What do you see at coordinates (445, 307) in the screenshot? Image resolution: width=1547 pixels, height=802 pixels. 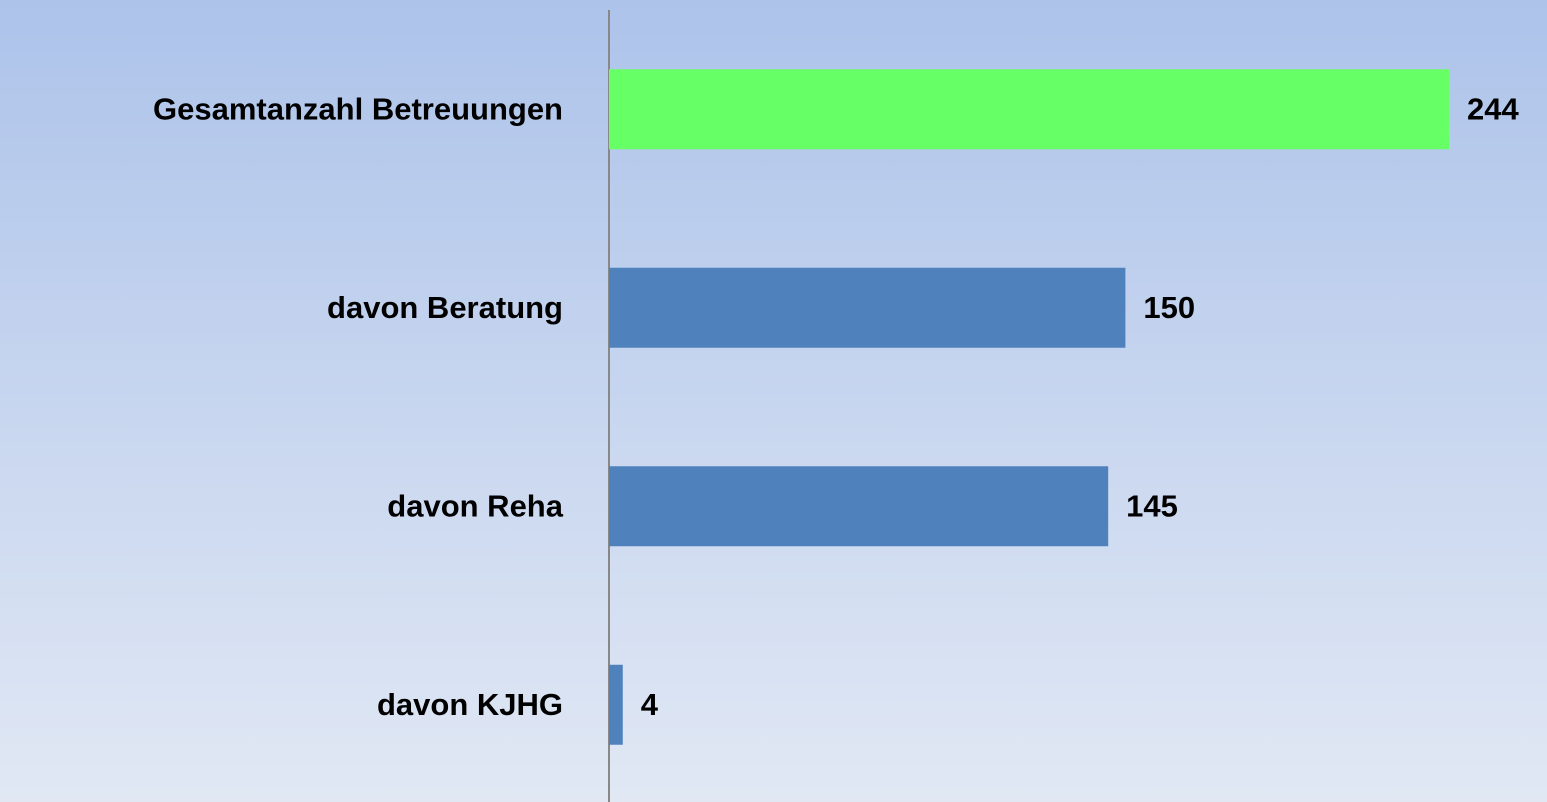 I see `category-label: davon Beratung` at bounding box center [445, 307].